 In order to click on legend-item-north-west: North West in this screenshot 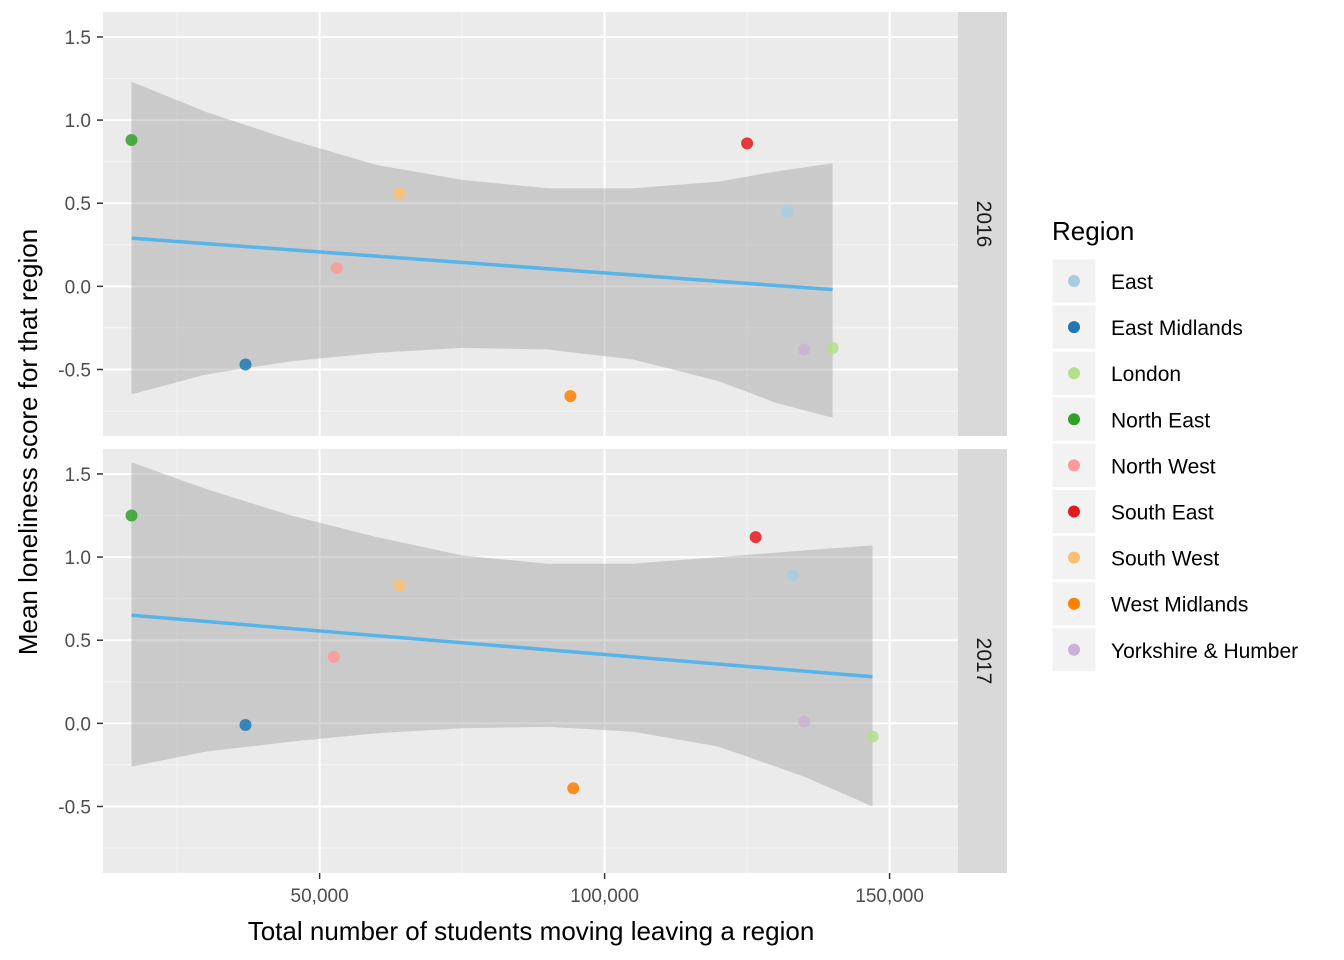, I will do `click(1133, 465)`.